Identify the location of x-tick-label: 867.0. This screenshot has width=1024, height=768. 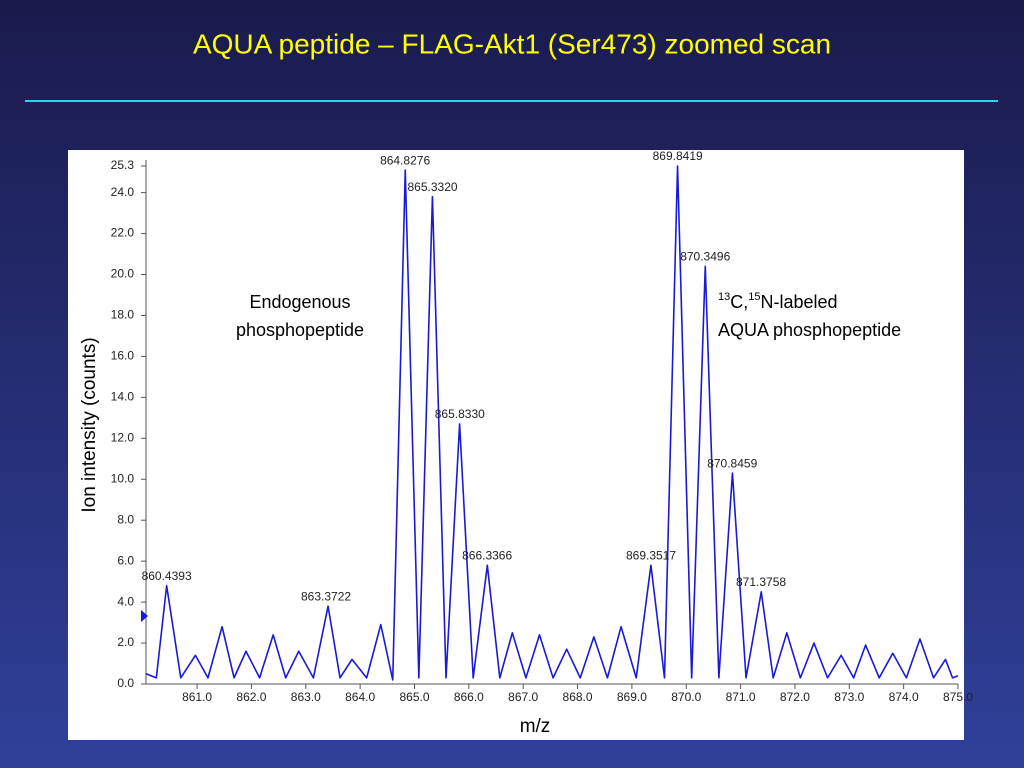
(523, 697).